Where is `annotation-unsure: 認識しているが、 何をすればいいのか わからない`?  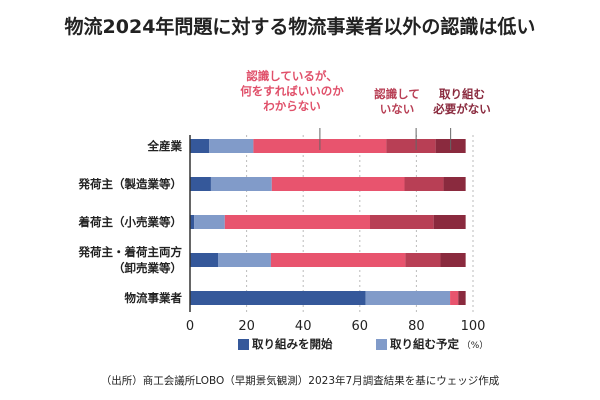 annotation-unsure: 認識しているが、 何をすればいいのか わからない is located at coordinates (292, 91).